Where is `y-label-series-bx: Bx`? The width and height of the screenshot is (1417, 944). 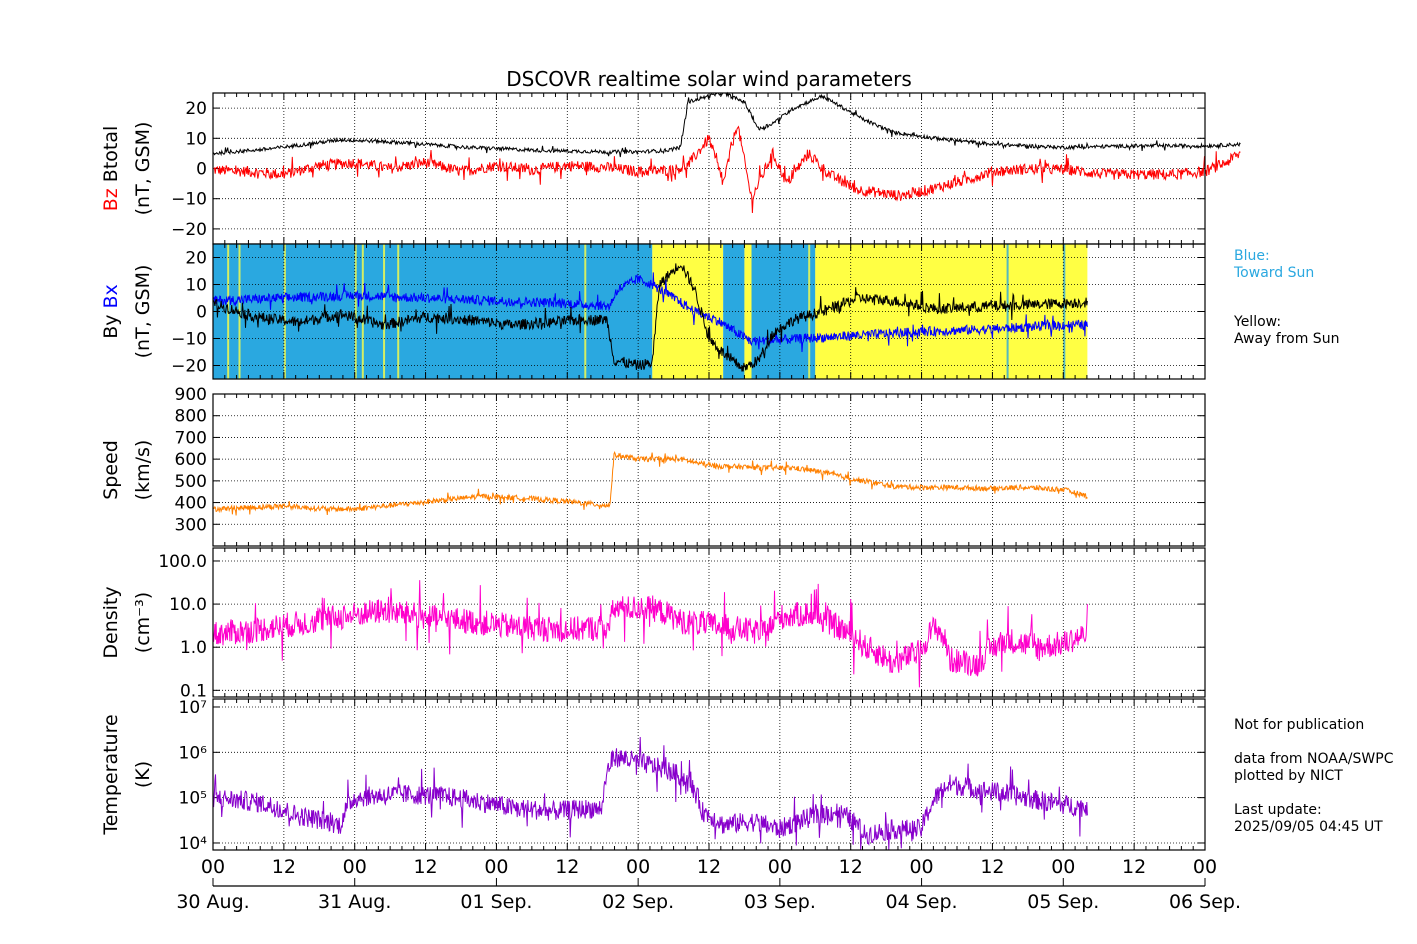
y-label-series-bx: Bx is located at coordinates (111, 299).